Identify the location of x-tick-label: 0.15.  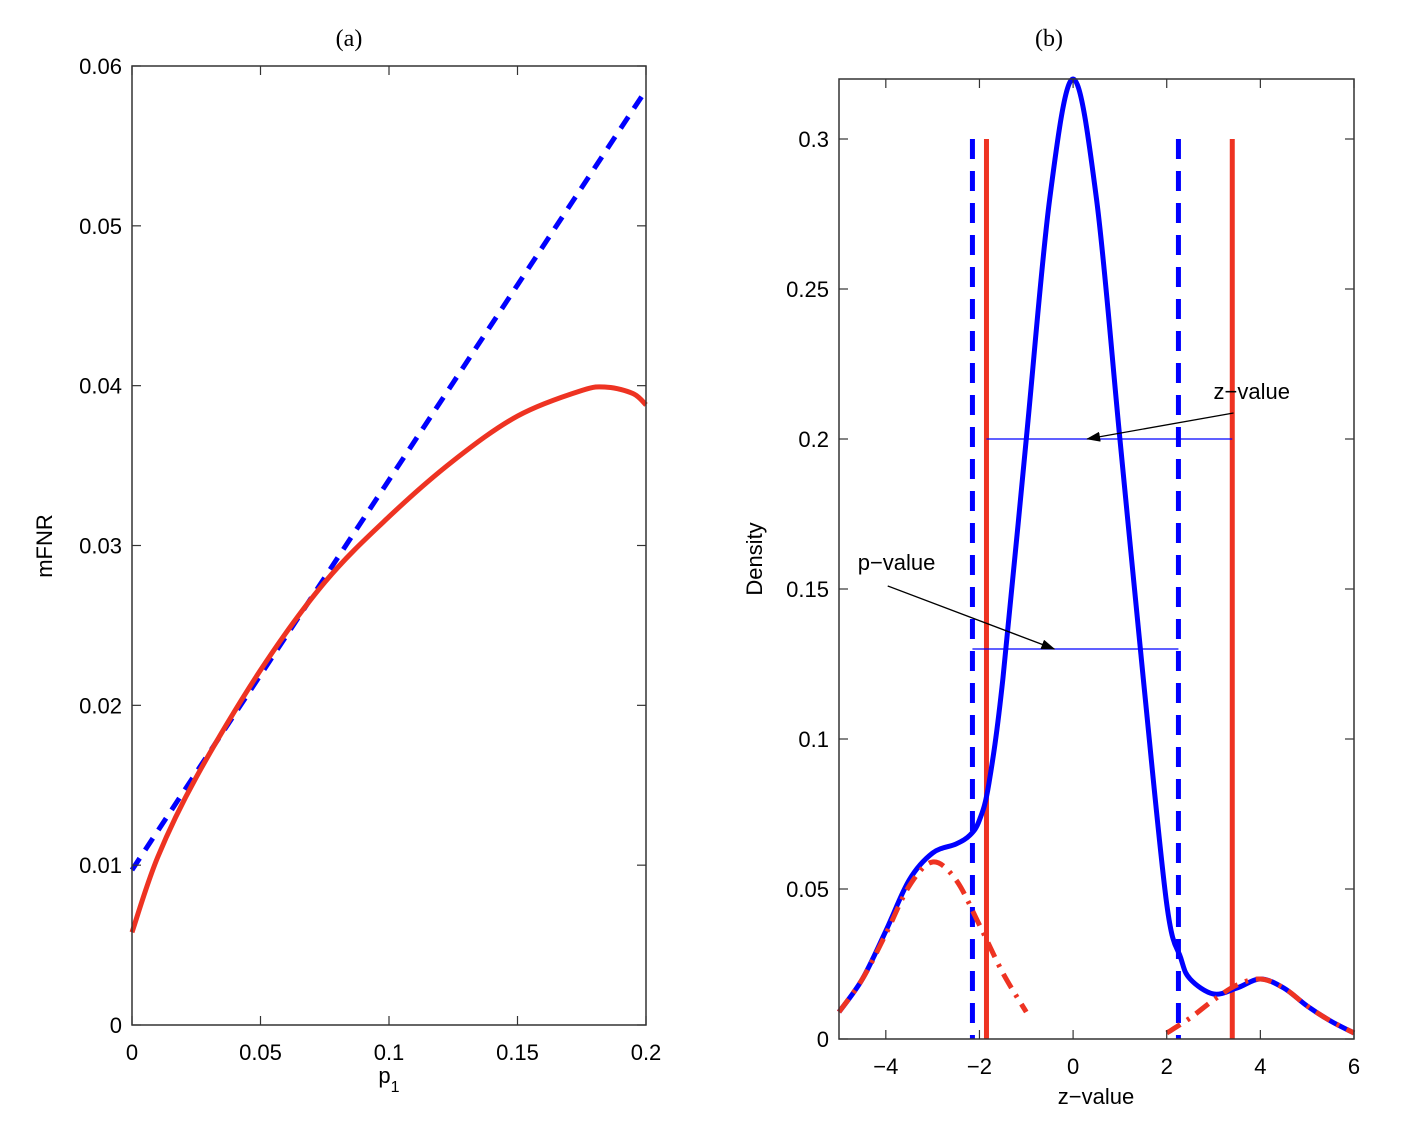
(517, 1052).